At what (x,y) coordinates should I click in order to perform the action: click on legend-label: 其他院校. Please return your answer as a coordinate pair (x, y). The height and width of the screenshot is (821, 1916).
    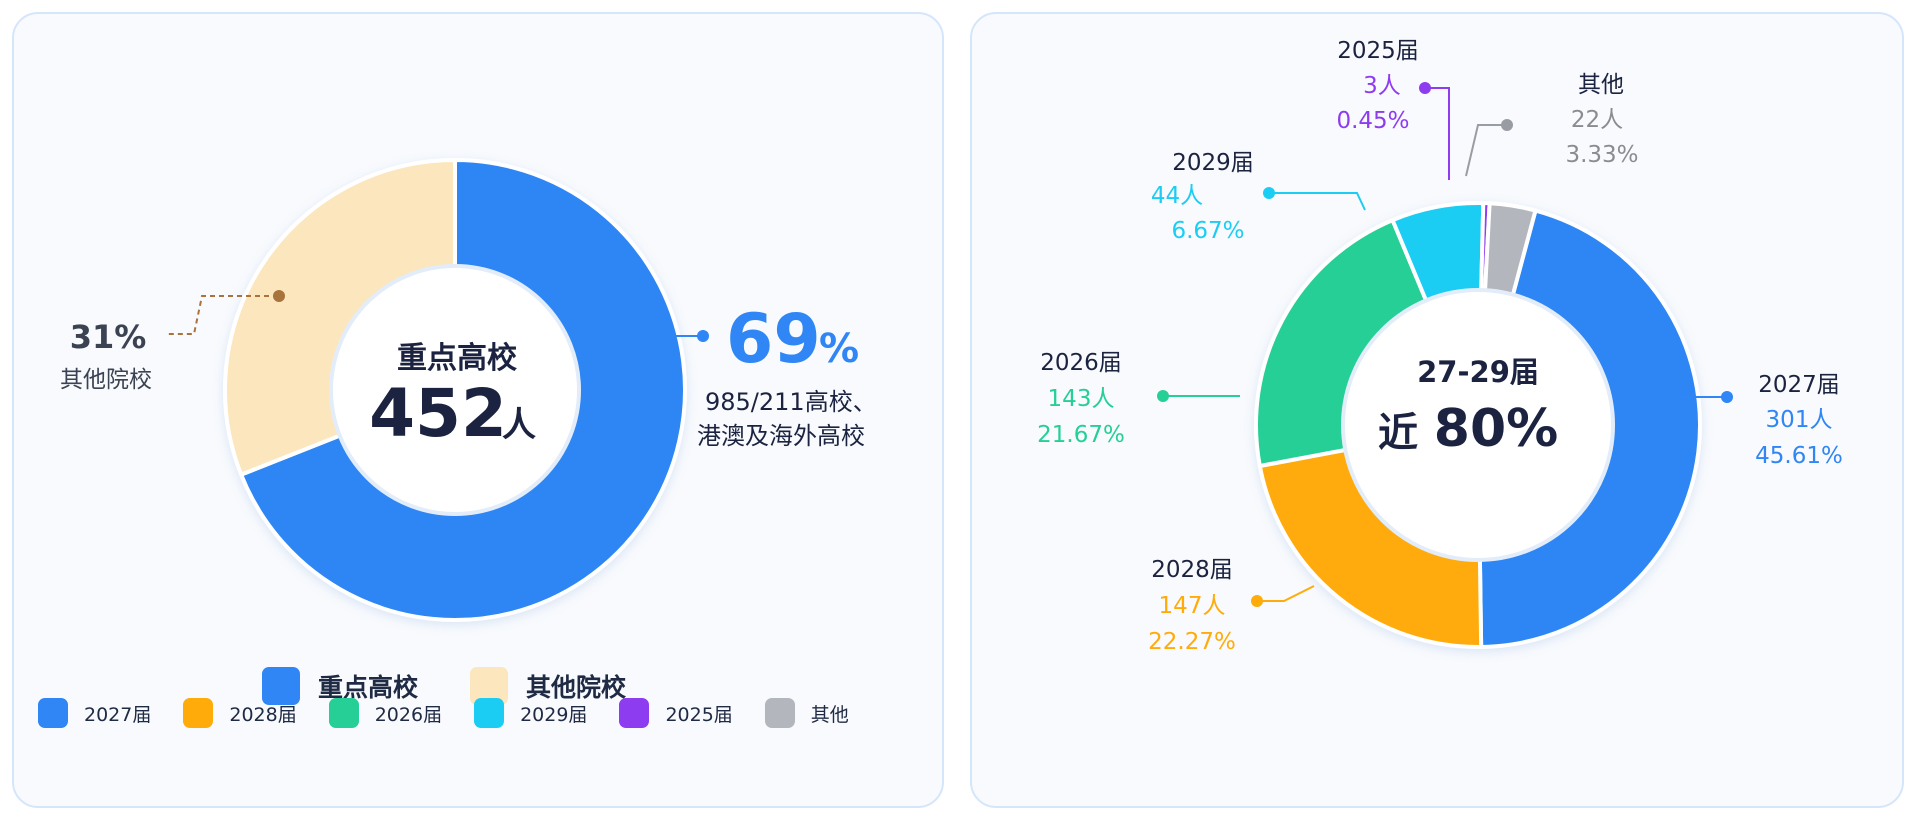
    Looking at the image, I should click on (576, 687).